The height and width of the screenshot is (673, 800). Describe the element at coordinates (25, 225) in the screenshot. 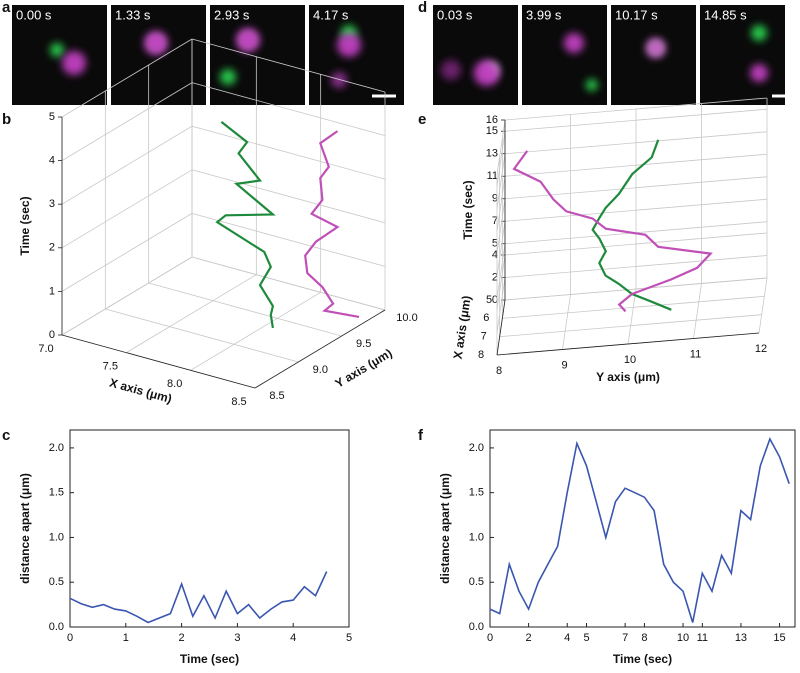

I see `z-axis-title: Time (sec)` at that location.